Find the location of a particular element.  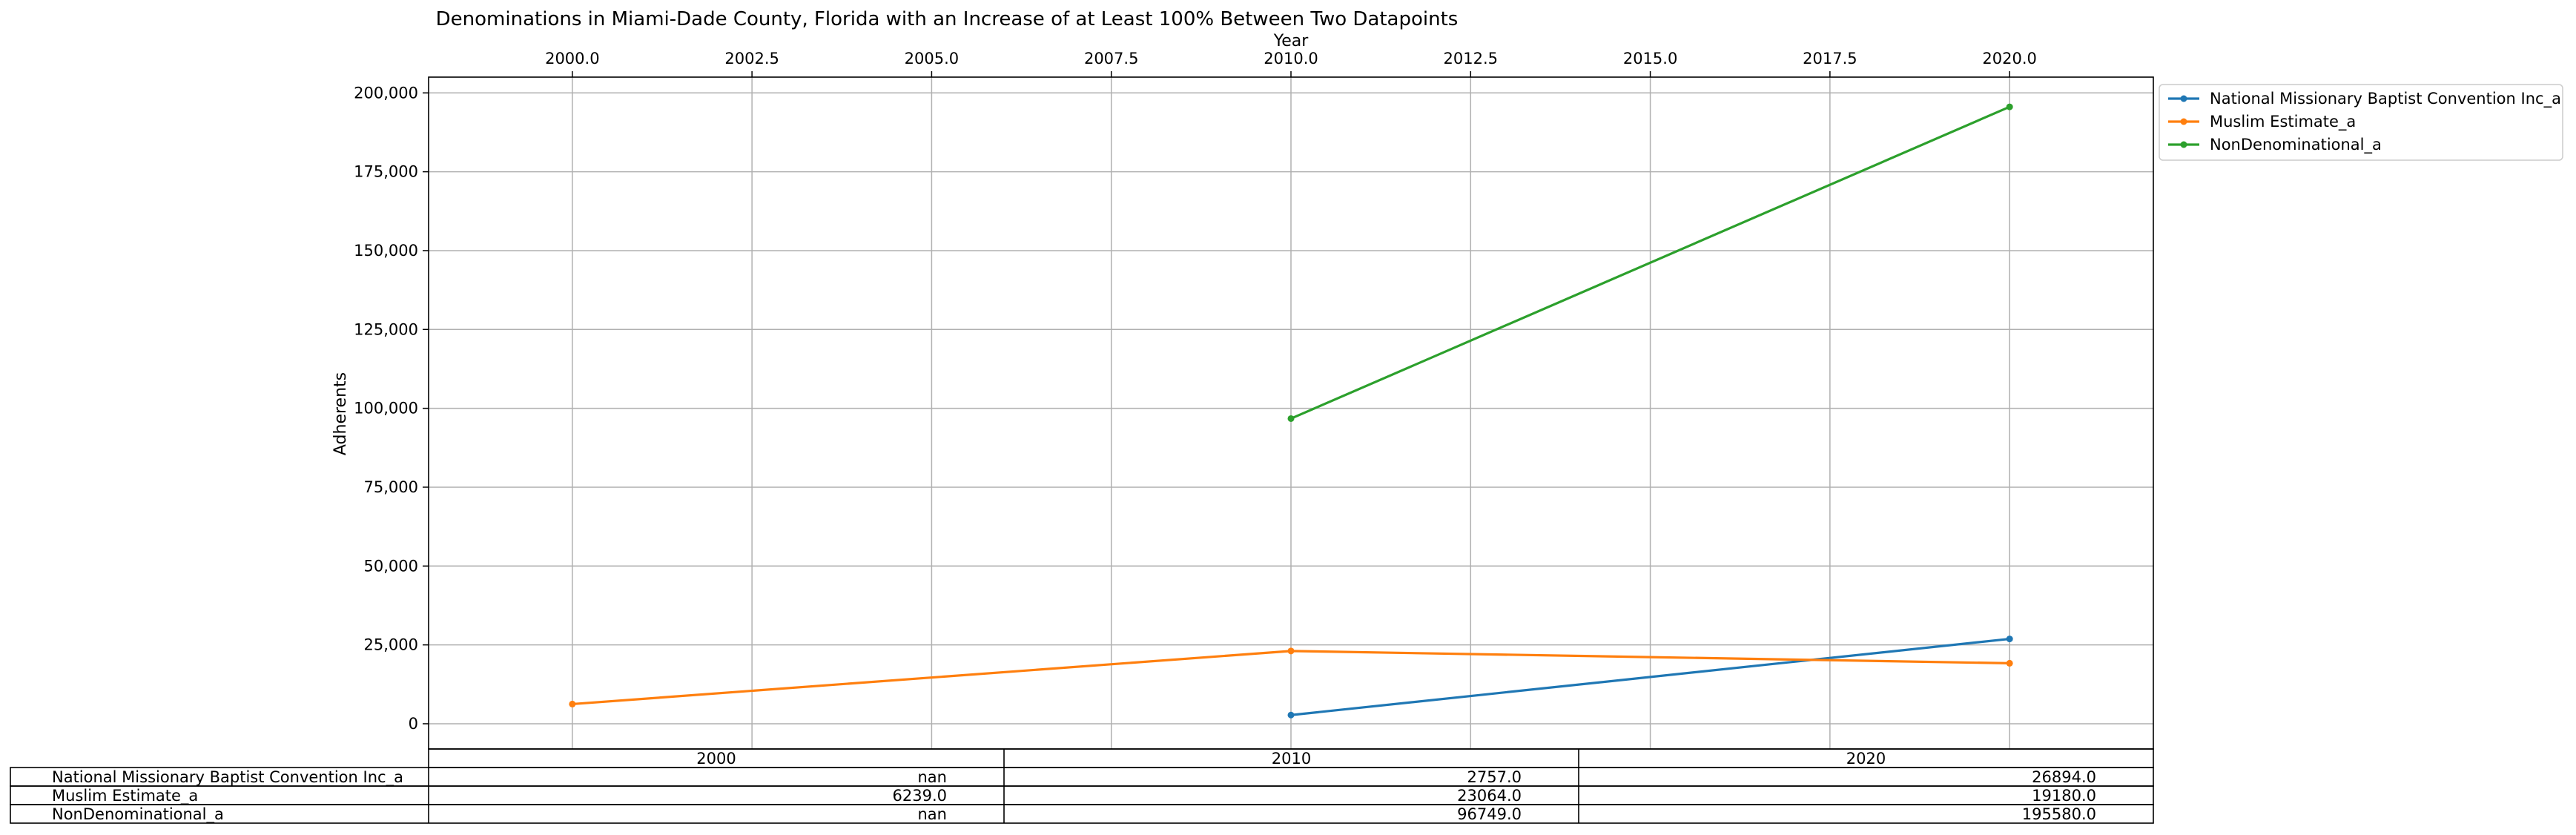

table-cell: 2757.0 is located at coordinates (1494, 777).